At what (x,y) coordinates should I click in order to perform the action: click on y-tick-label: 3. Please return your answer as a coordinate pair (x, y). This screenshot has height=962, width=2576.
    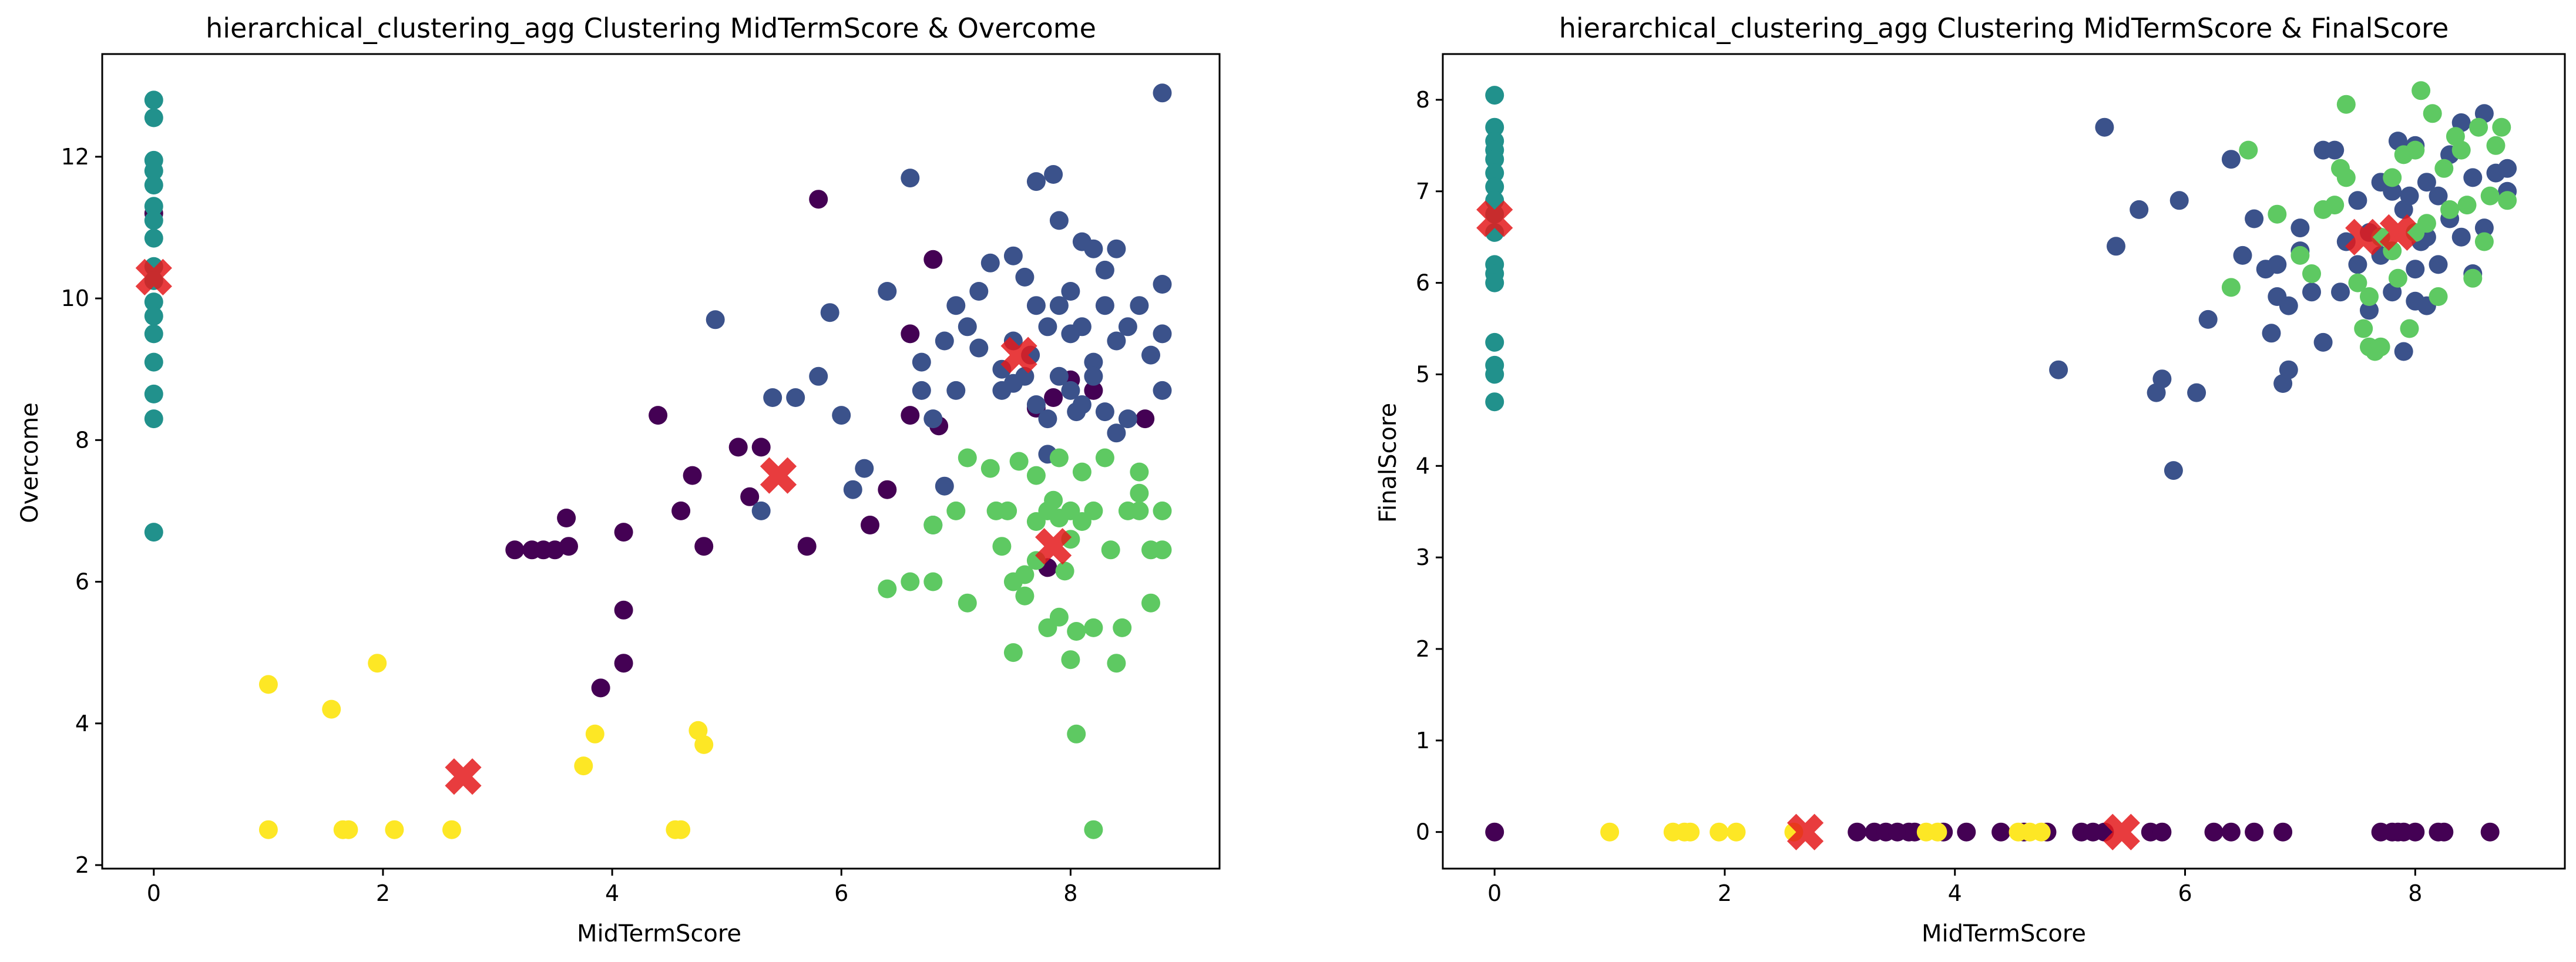
    Looking at the image, I should click on (1423, 557).